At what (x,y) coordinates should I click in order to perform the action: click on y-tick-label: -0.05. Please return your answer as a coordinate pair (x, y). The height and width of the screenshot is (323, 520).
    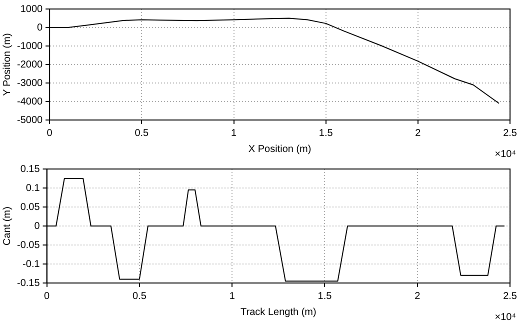
    Looking at the image, I should click on (28, 245).